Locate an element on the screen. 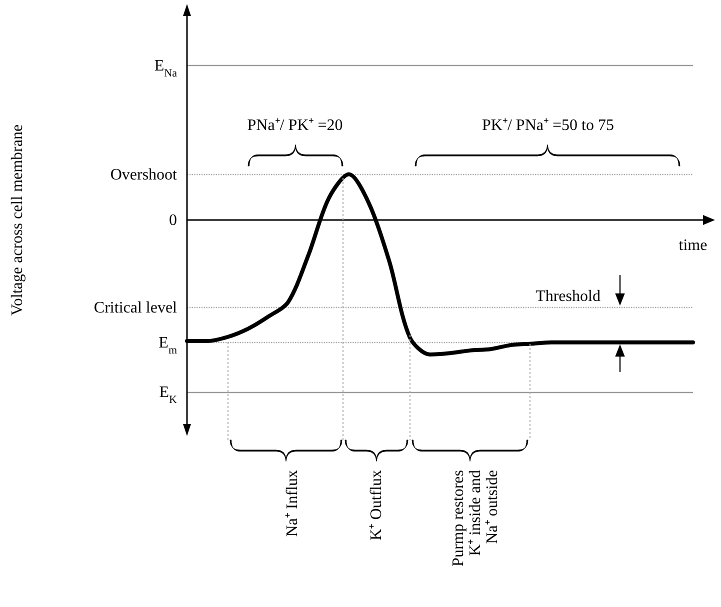  annotation: Threshold is located at coordinates (568, 296).